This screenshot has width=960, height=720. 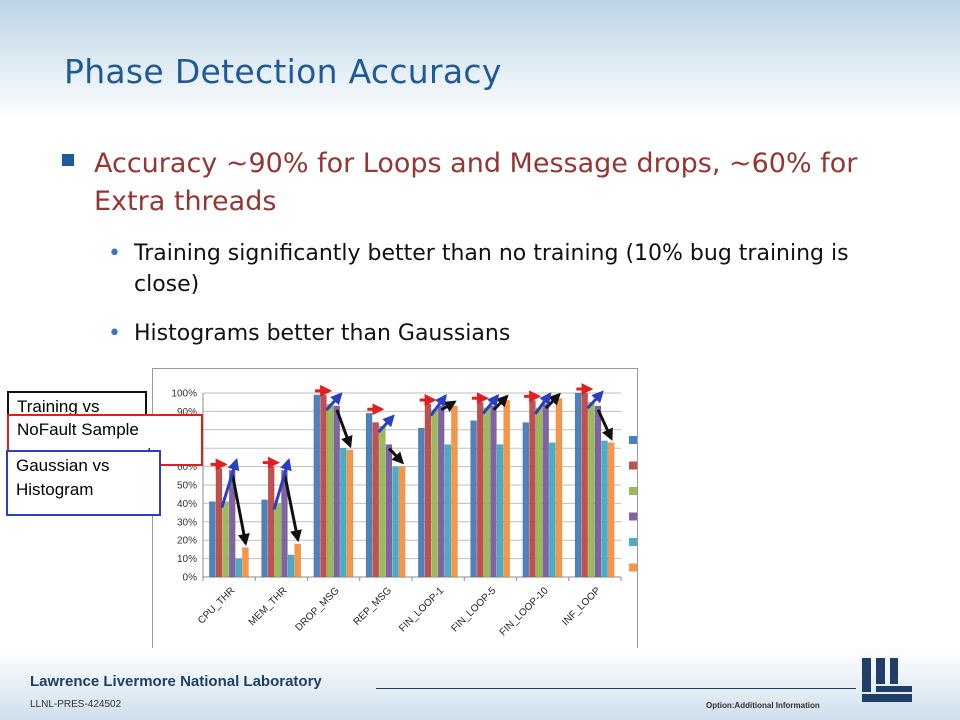 I want to click on x-tick-label: FIN_LOOP-10, so click(x=524, y=611).